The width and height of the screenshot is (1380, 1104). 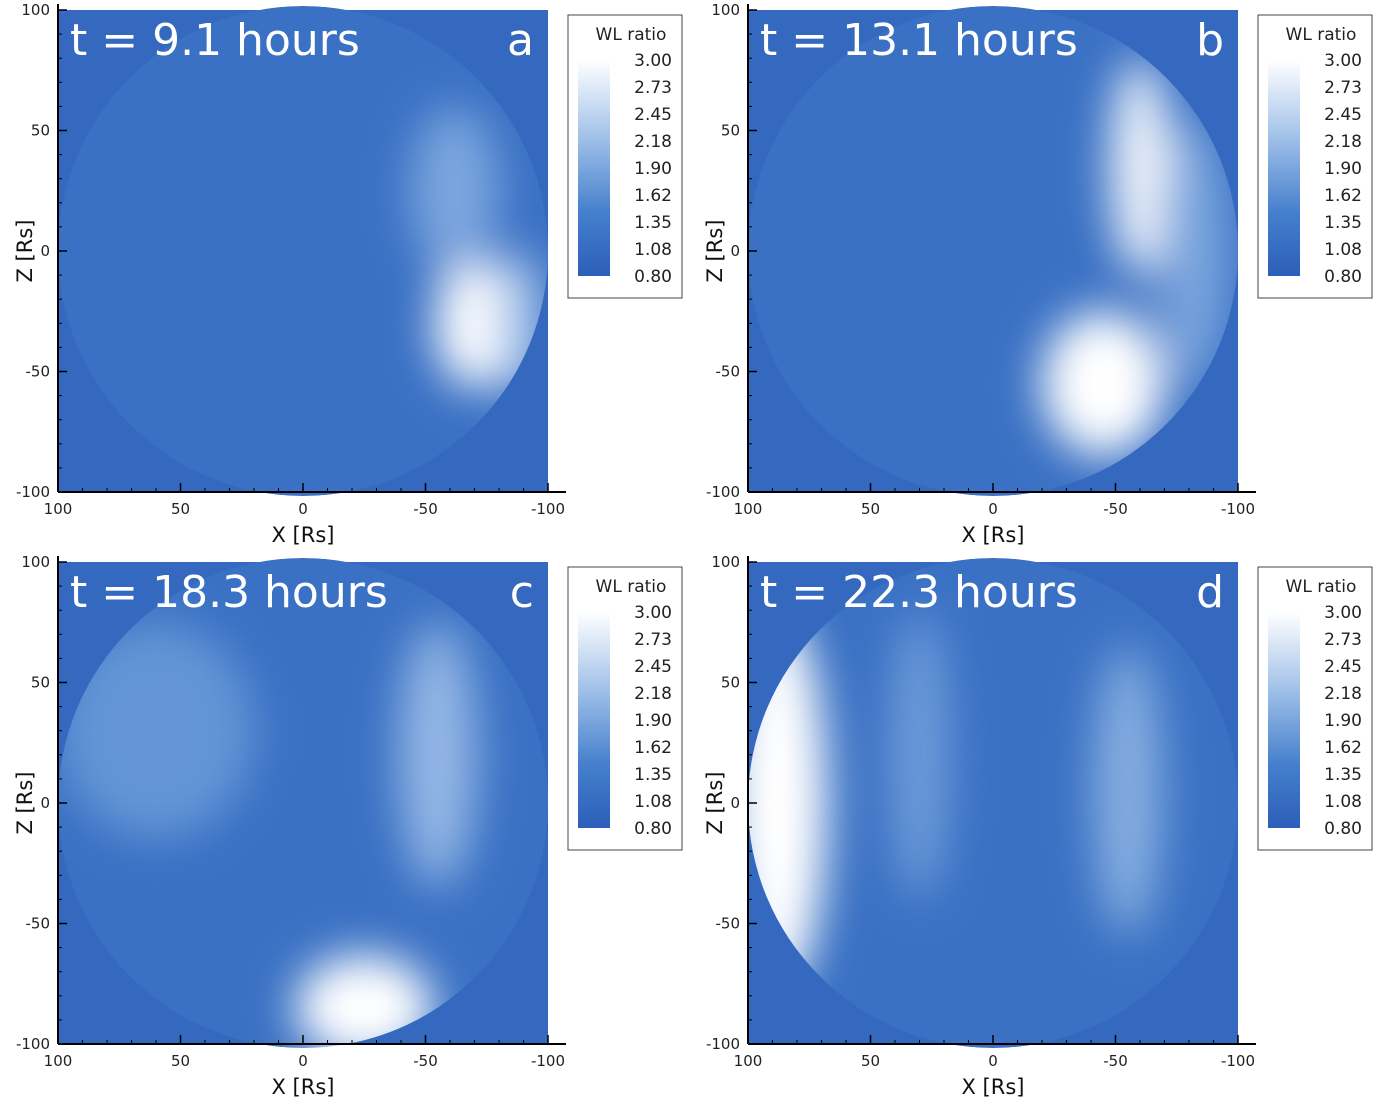 What do you see at coordinates (303, 1061) in the screenshot?
I see `x-tick-label-c-2: 0` at bounding box center [303, 1061].